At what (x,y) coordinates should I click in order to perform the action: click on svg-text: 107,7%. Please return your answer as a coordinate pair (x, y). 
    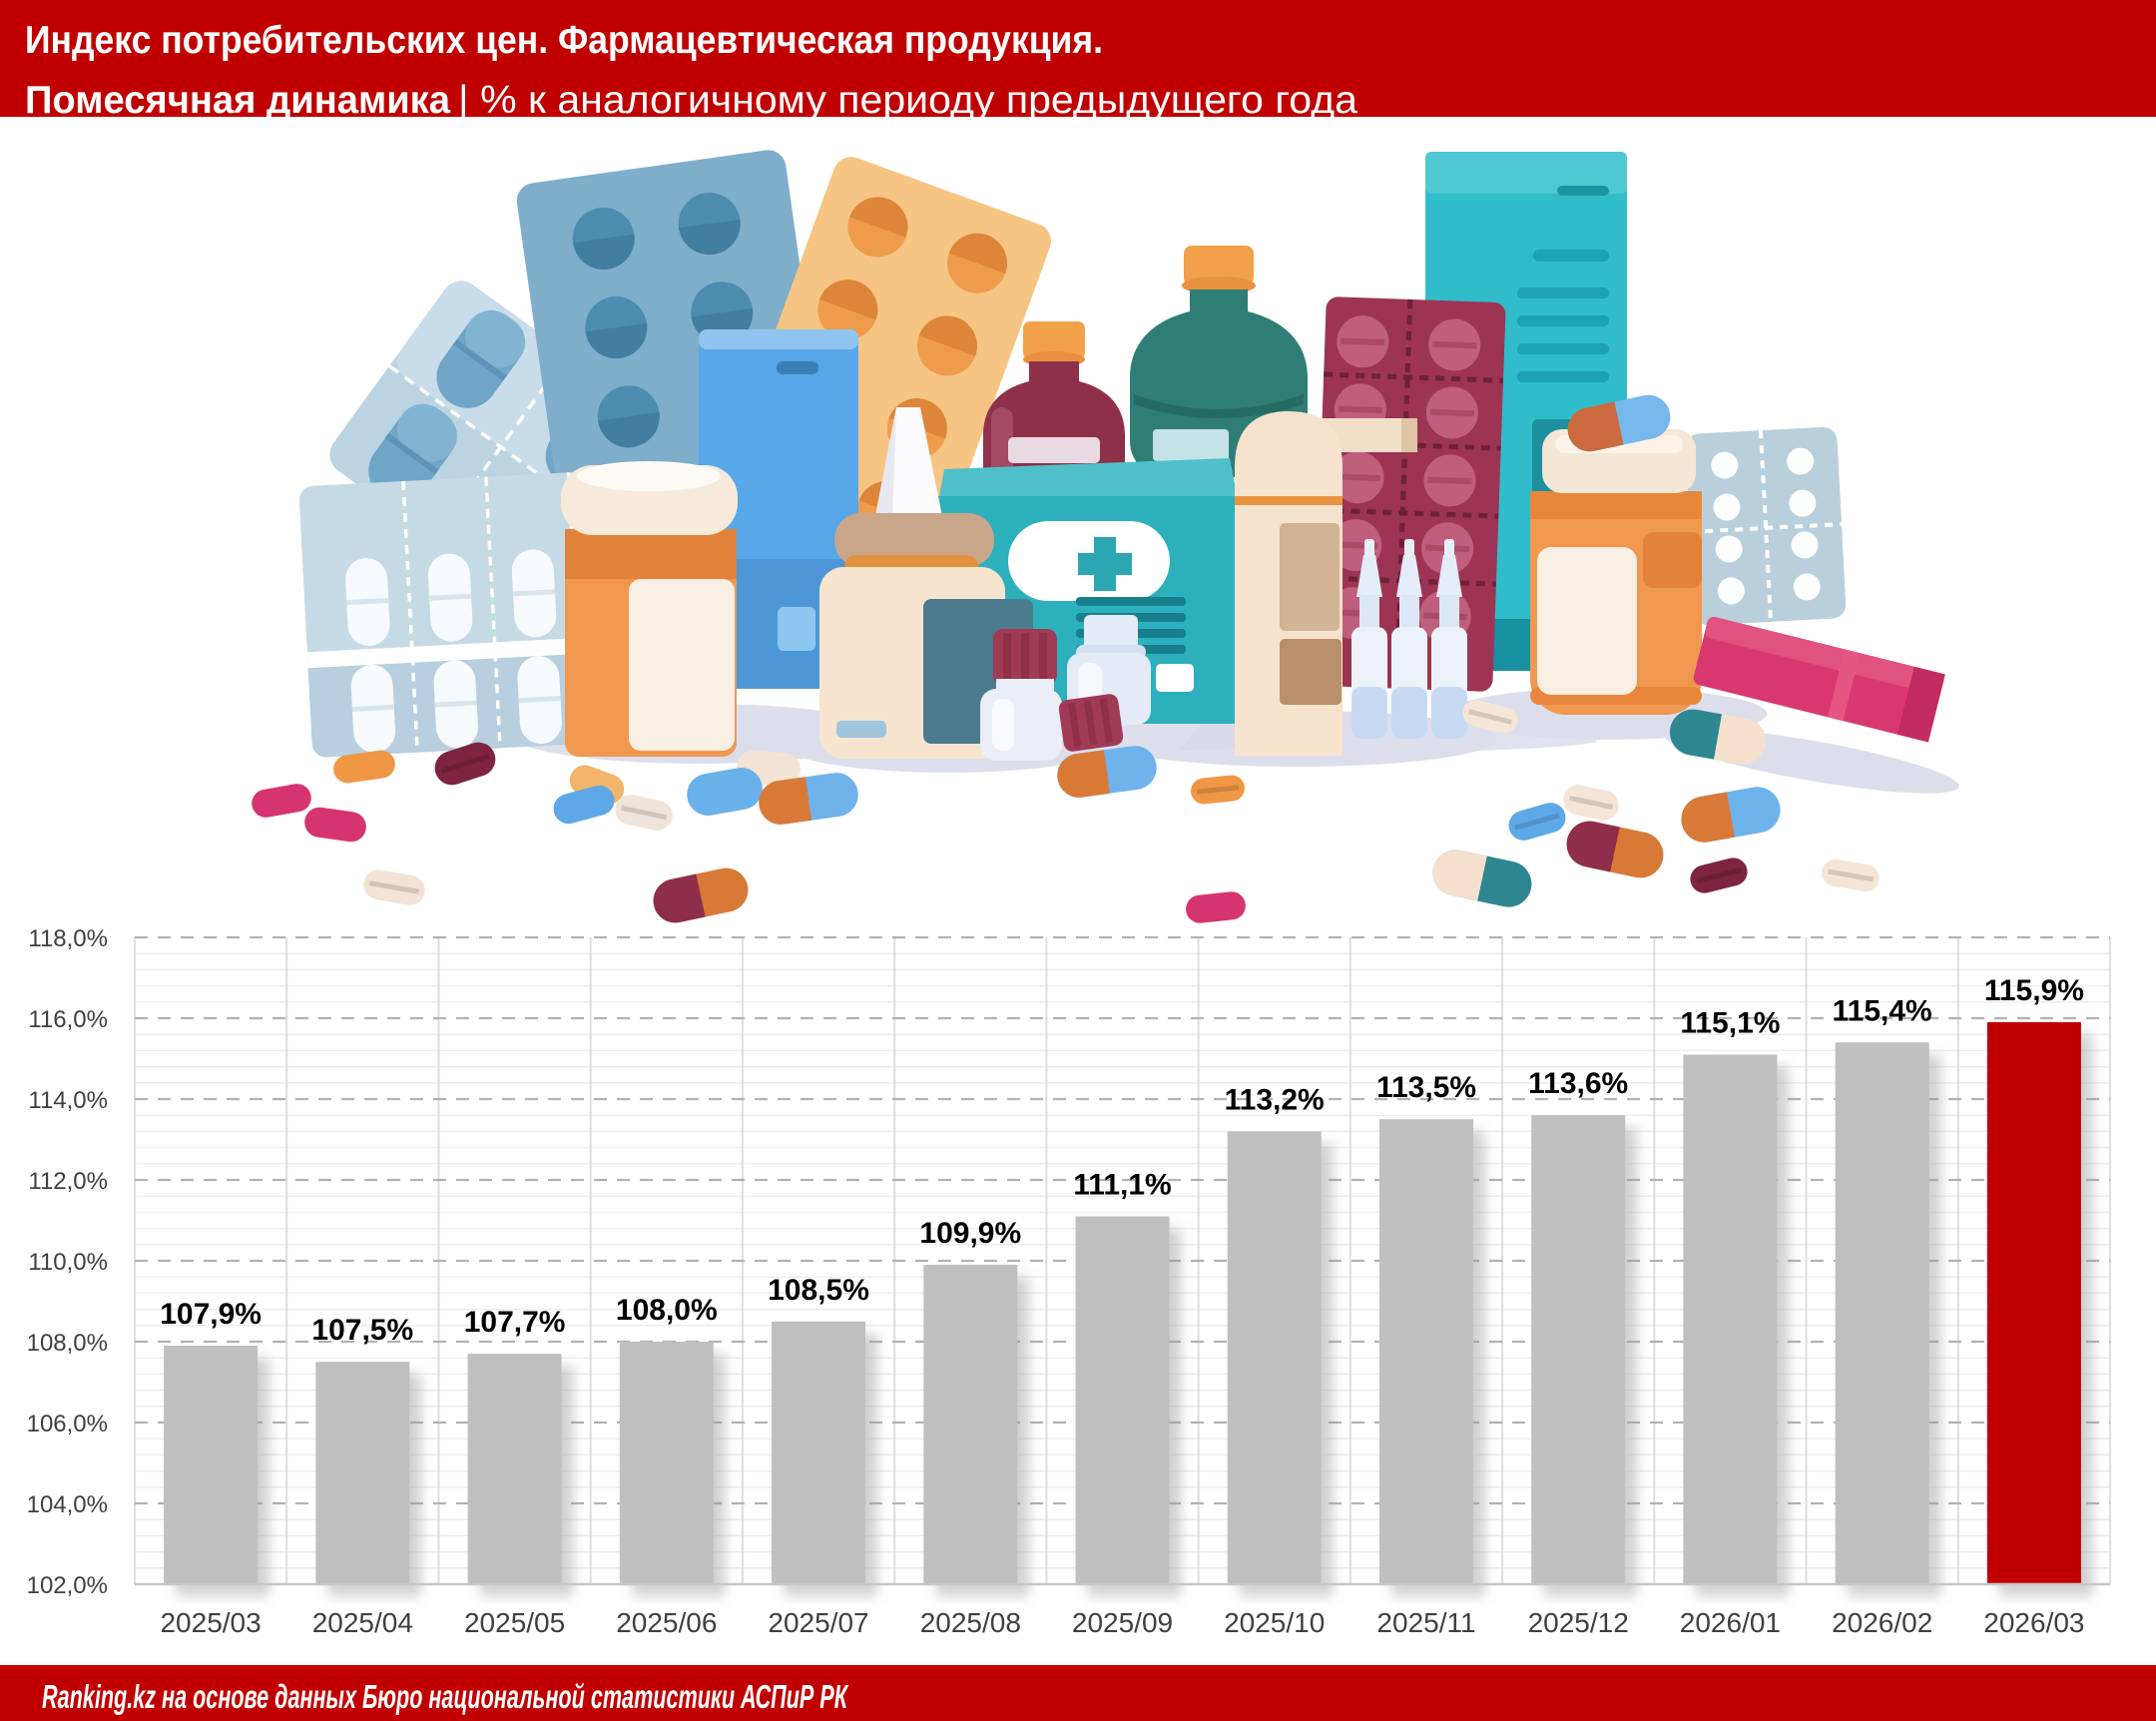
    Looking at the image, I should click on (515, 1322).